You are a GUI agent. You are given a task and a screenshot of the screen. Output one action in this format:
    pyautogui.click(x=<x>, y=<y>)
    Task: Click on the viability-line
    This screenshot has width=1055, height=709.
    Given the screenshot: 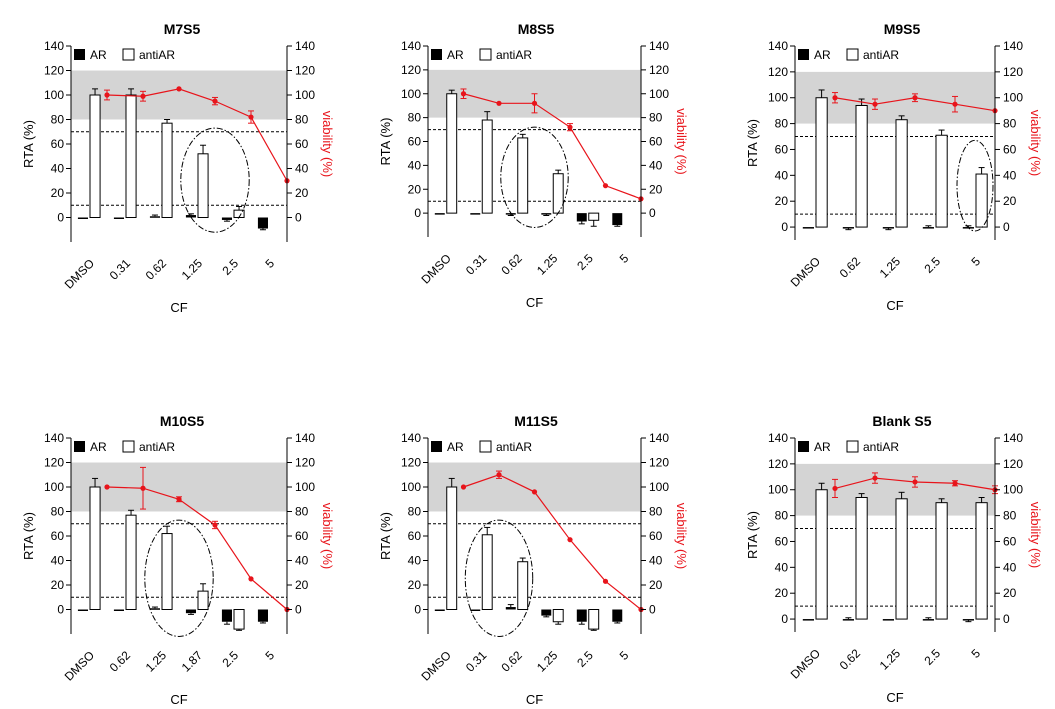 What is the action you would take?
    pyautogui.click(x=552, y=542)
    